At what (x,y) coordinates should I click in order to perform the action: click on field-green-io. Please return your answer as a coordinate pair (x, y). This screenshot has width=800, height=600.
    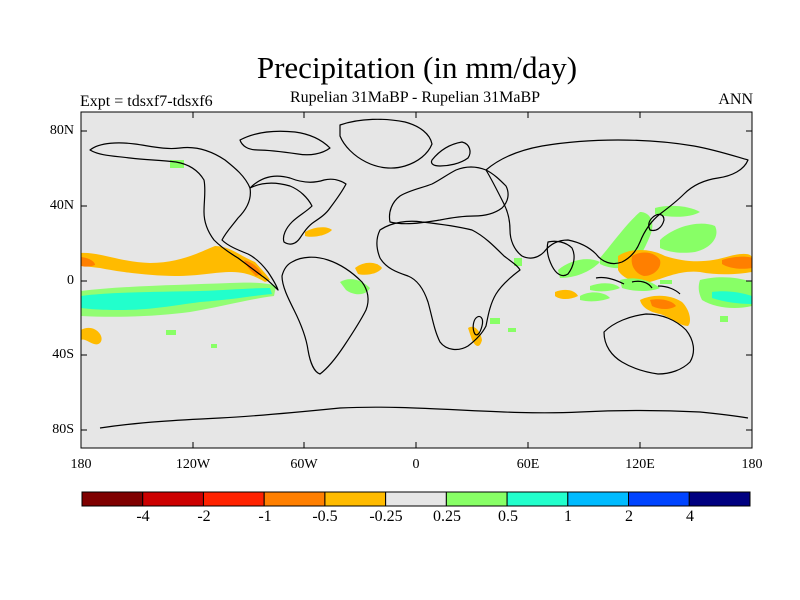
    Looking at the image, I should click on (512, 330).